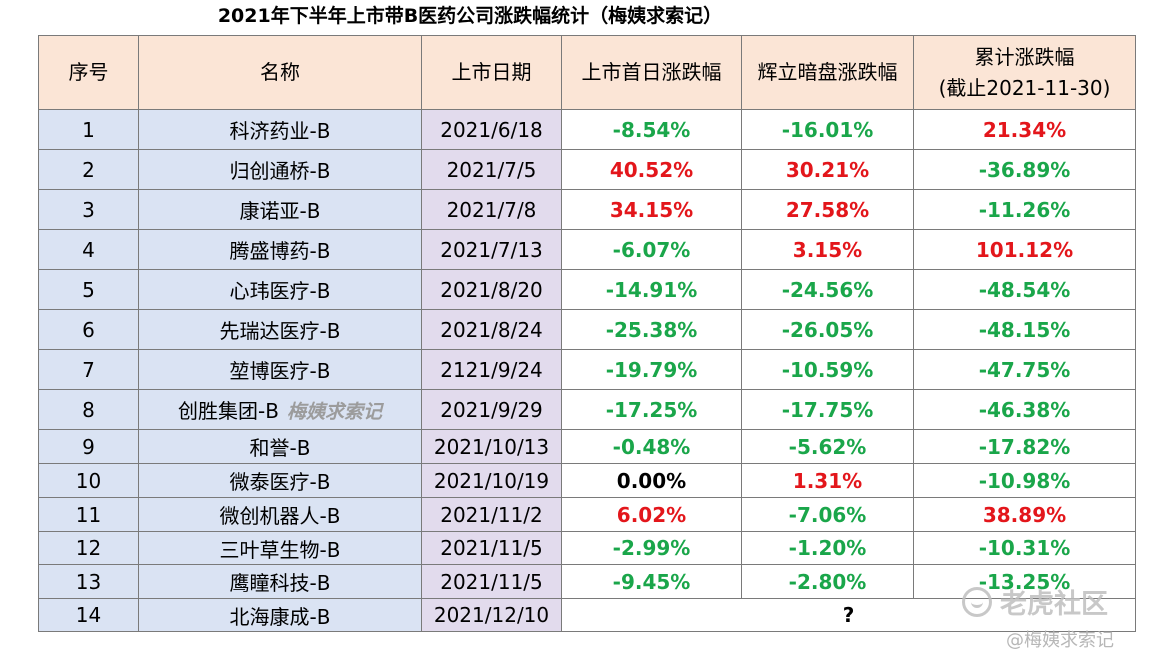  Describe the element at coordinates (88, 369) in the screenshot. I see `row-seq: 7` at that location.